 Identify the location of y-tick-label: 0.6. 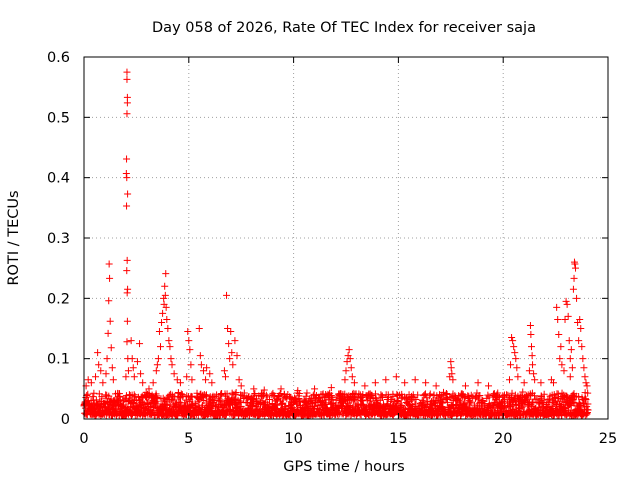
(58, 58).